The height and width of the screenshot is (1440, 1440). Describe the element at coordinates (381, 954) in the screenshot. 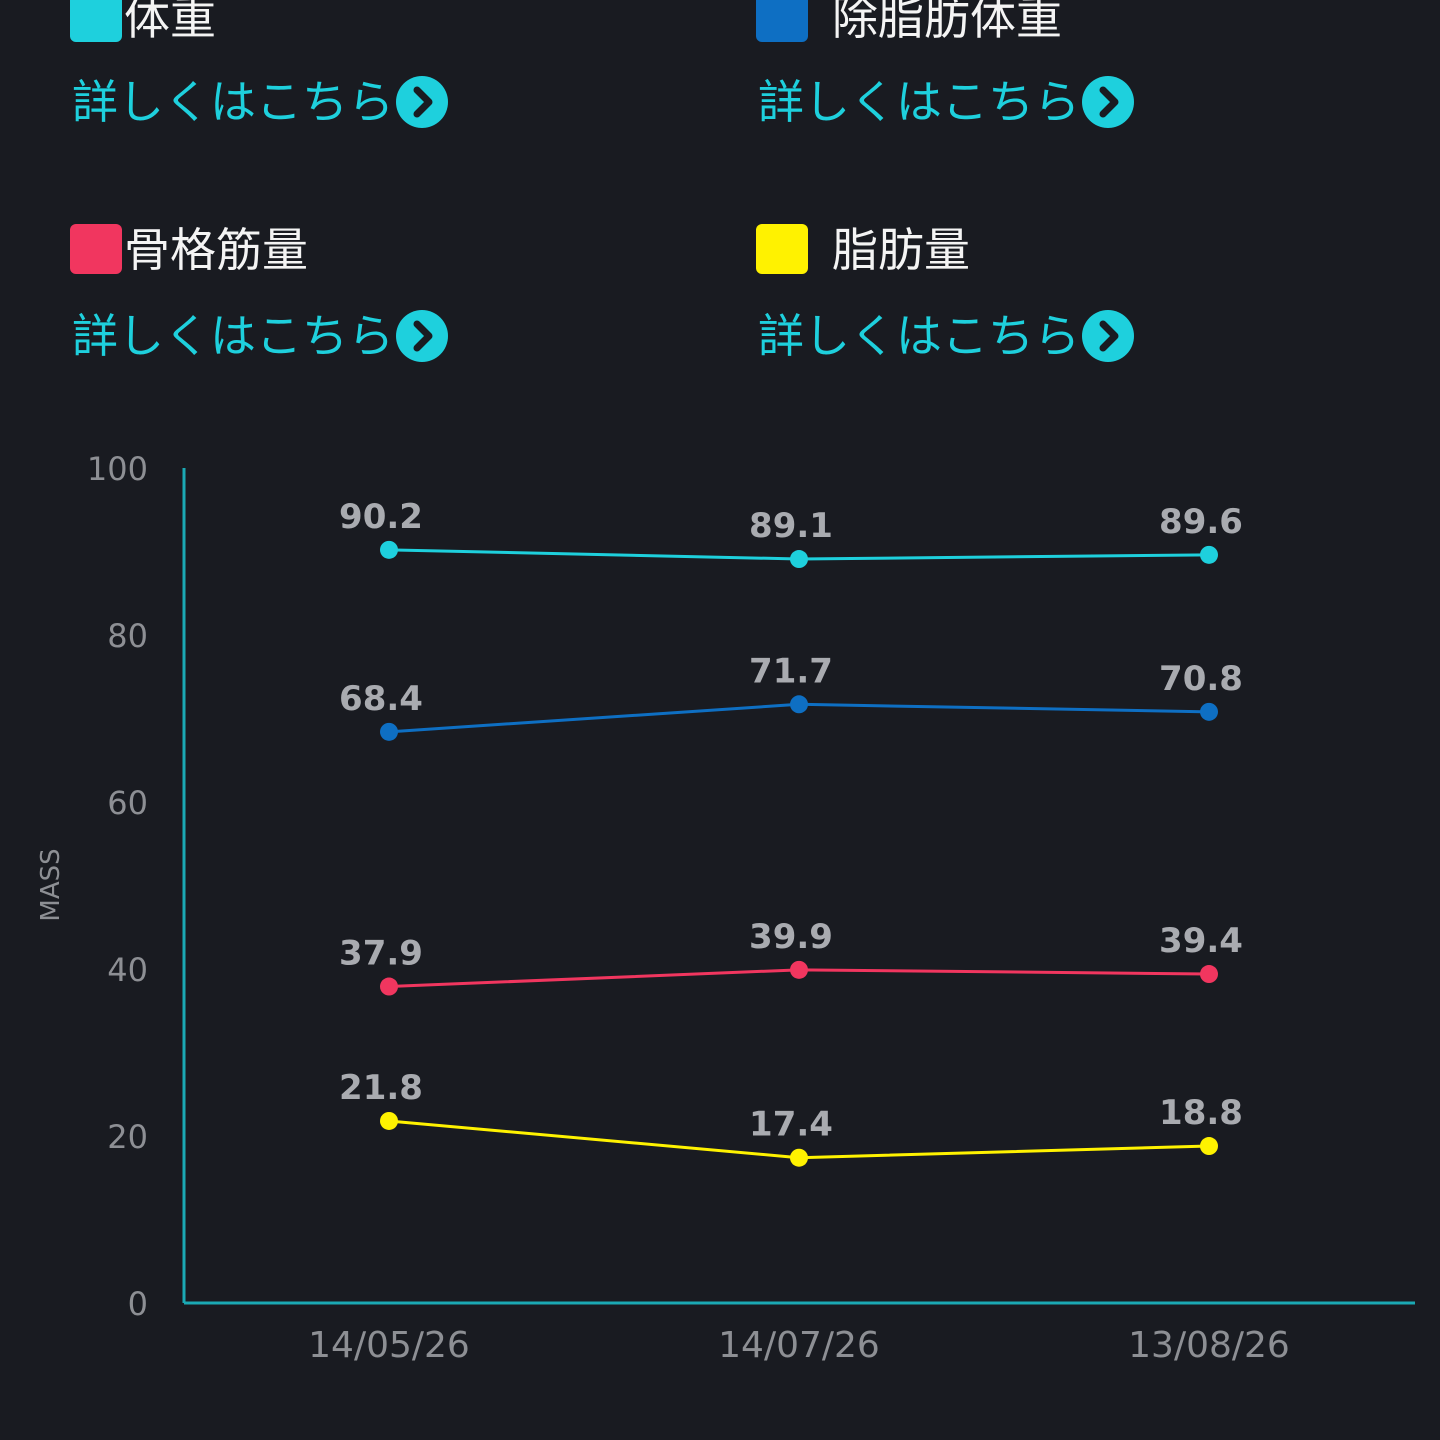

I see `data-label: 37.9` at that location.